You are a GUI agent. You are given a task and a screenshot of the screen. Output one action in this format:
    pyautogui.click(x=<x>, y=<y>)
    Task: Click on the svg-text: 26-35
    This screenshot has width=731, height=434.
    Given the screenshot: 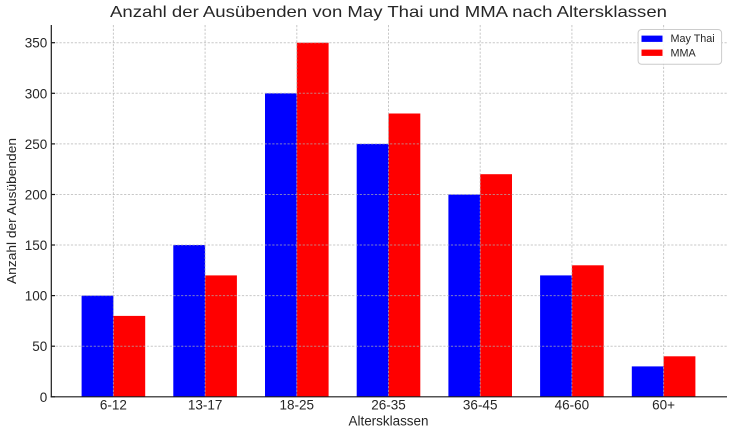 What is the action you would take?
    pyautogui.click(x=388, y=404)
    